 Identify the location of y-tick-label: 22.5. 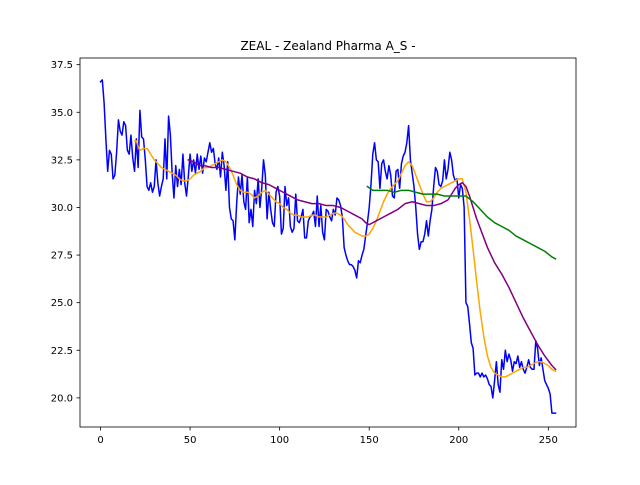
(62, 351).